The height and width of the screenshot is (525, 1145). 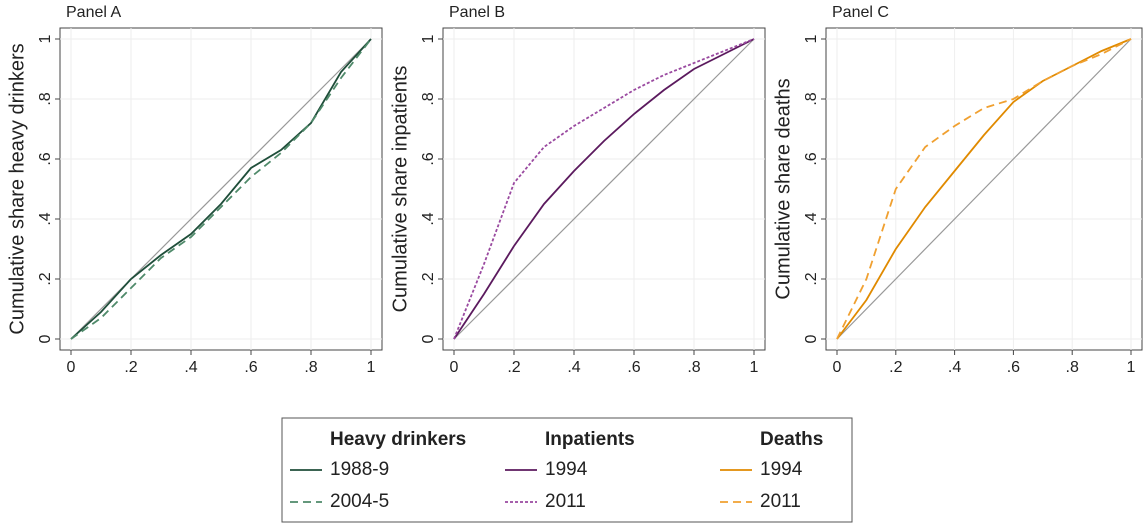 I want to click on equality-line, so click(x=984, y=189).